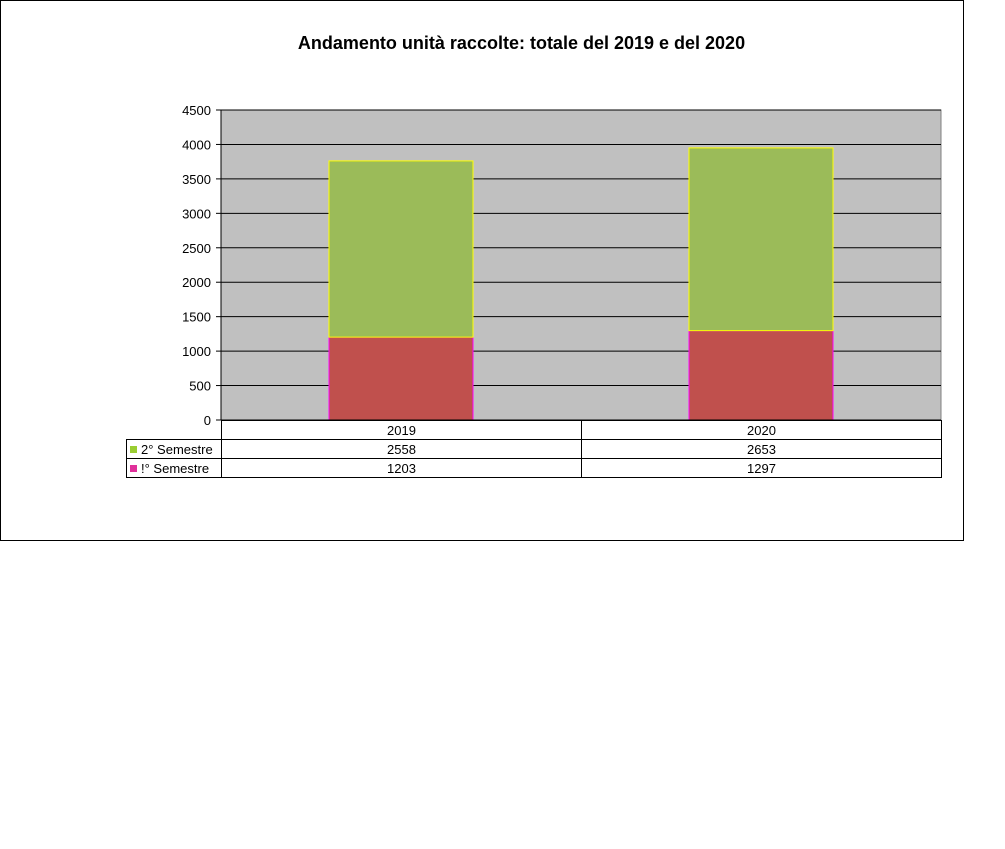 This screenshot has height=849, width=1005. I want to click on table-row-series-1: !° Semestre 1203 1297, so click(534, 468).